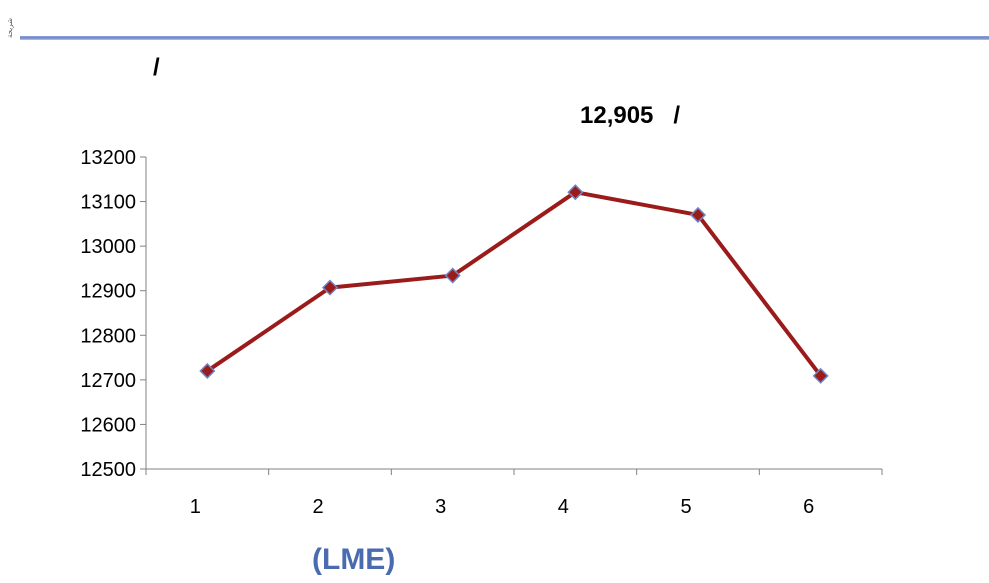 The width and height of the screenshot is (989, 583). What do you see at coordinates (108, 158) in the screenshot?
I see `y-tick-label: 13200` at bounding box center [108, 158].